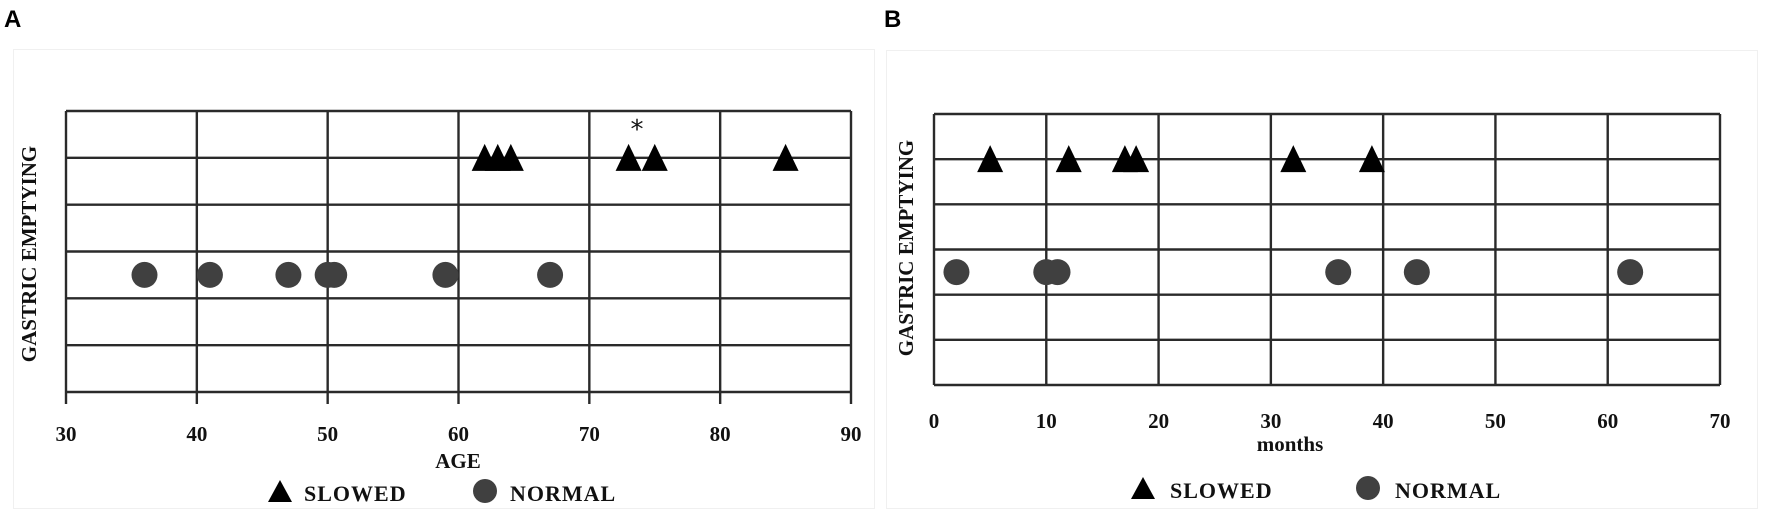 The width and height of the screenshot is (1772, 520). What do you see at coordinates (1448, 490) in the screenshot?
I see `chart-b-legend-normal: NORMAL` at bounding box center [1448, 490].